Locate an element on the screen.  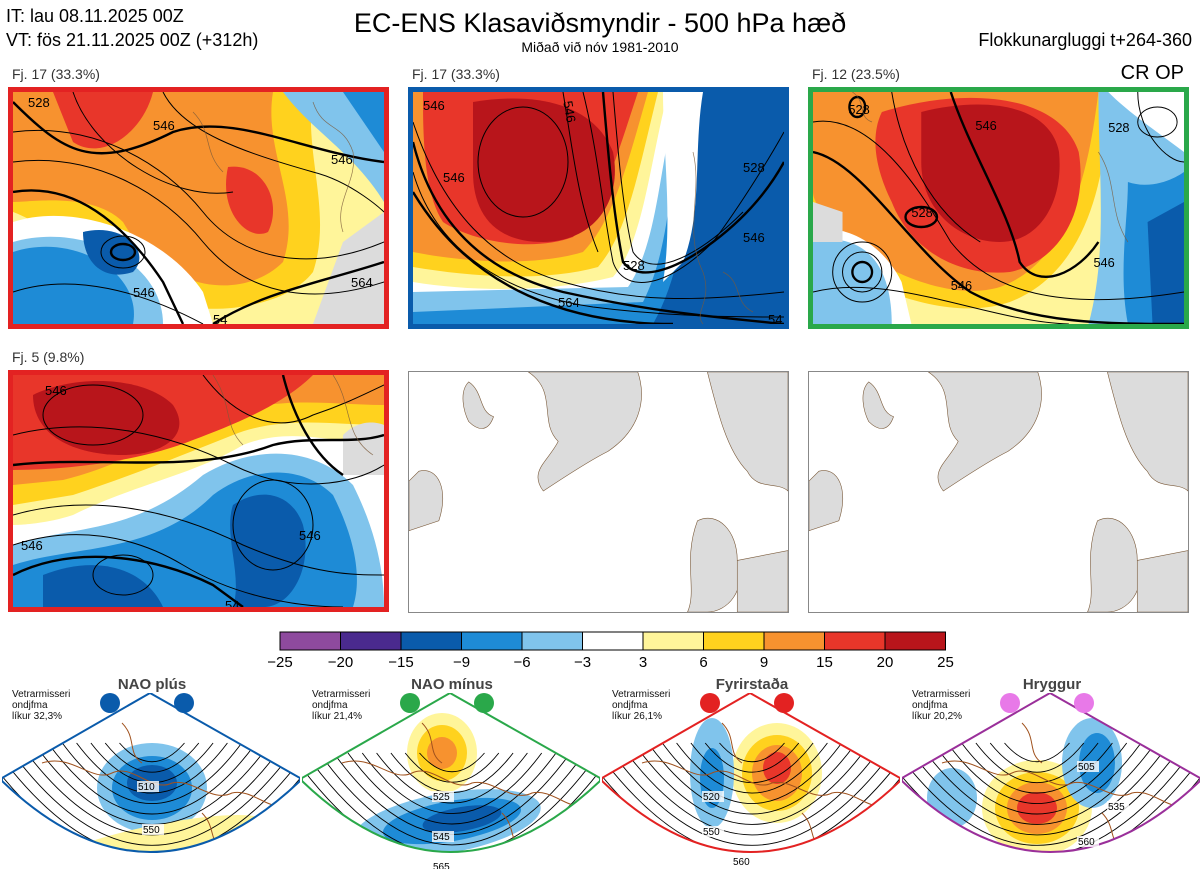
colorbar-tick-label: 15 is located at coordinates (824, 662).